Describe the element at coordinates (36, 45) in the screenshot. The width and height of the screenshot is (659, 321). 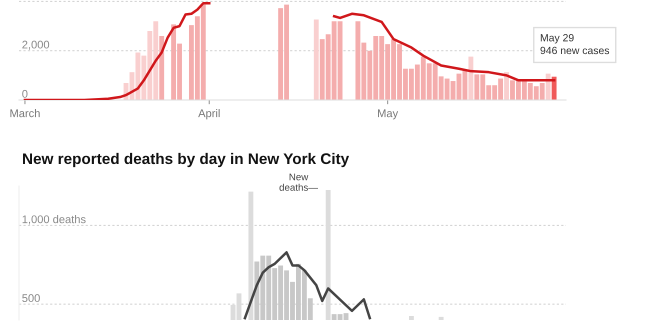
I see `y-tick-label: 2,000` at that location.